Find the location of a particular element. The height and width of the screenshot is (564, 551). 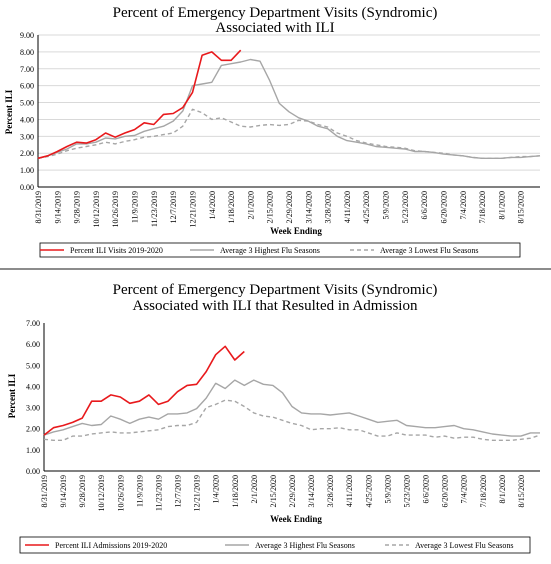

chart-2-y-tick-label: 1.00 is located at coordinates (33, 450).